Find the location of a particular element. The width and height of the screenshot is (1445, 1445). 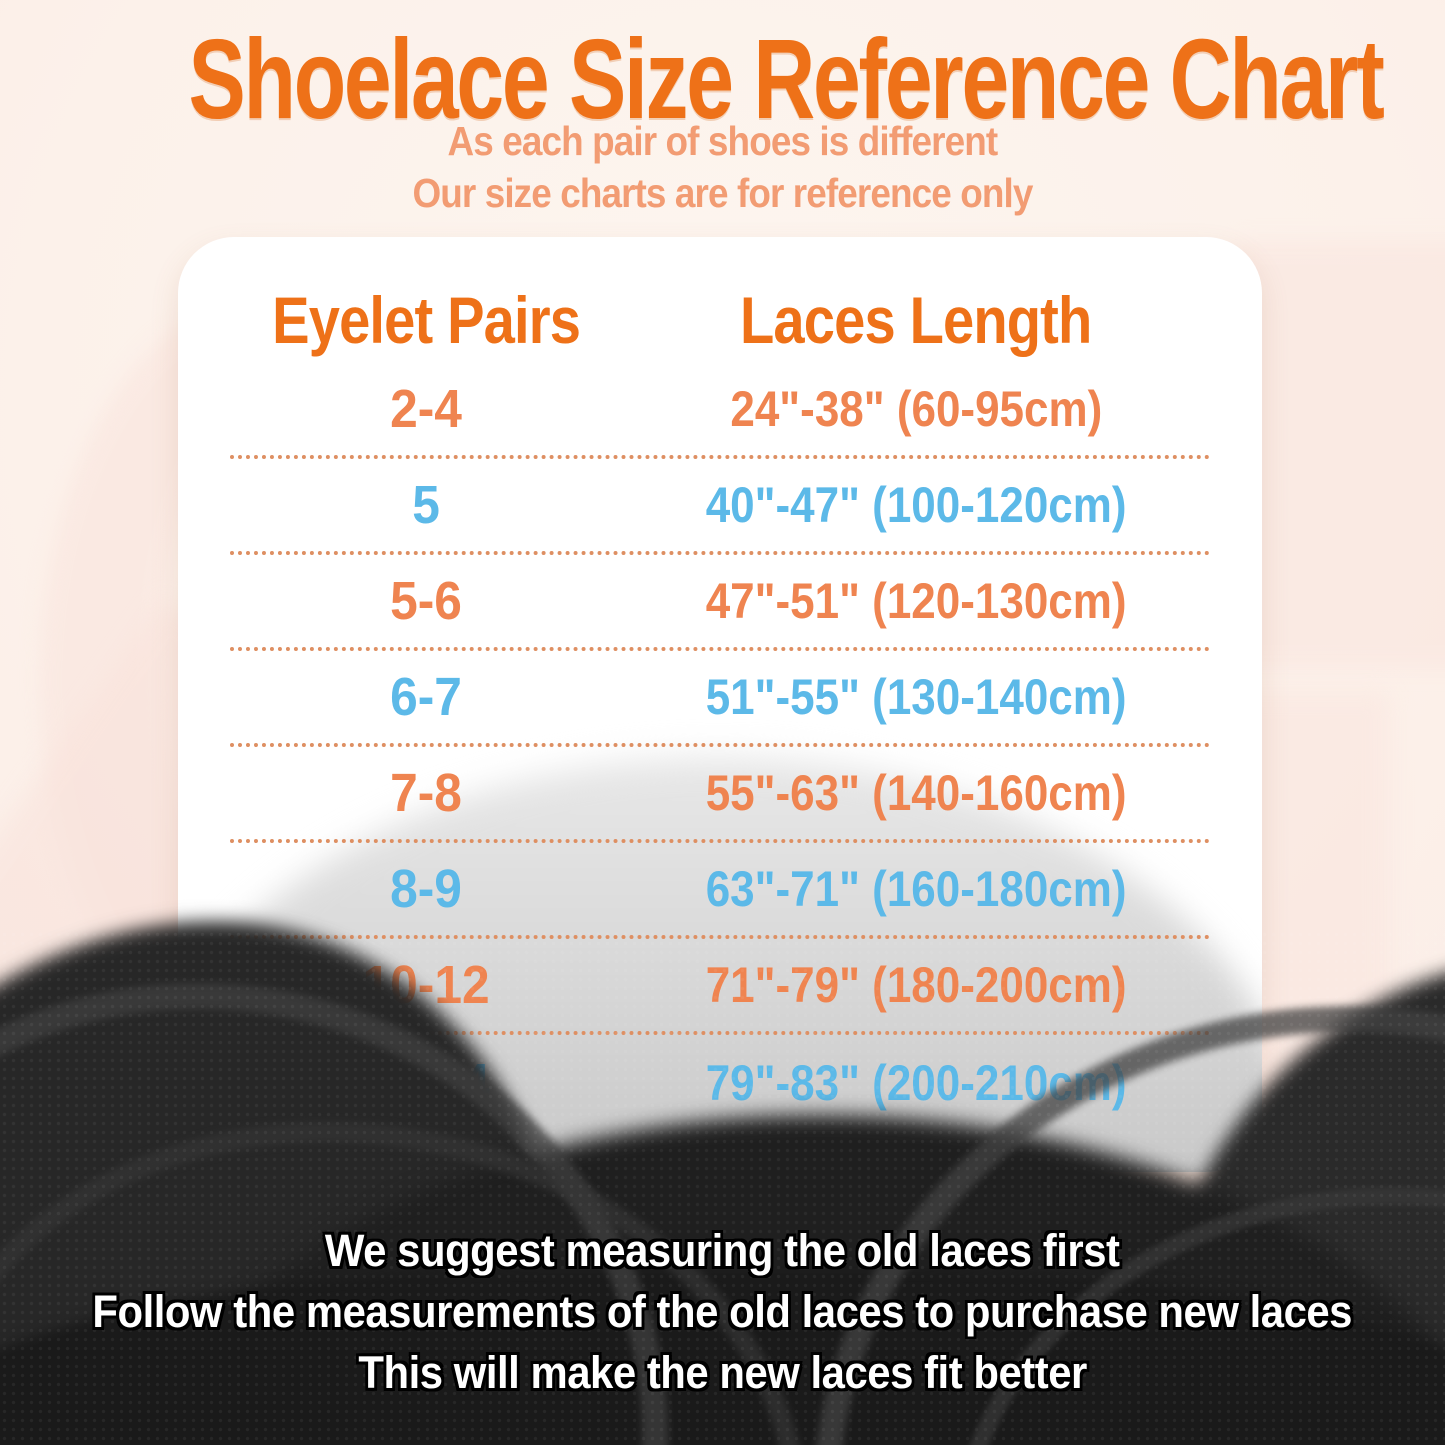

eyelet-pairs-cell: 13-14 is located at coordinates (426, 1083).